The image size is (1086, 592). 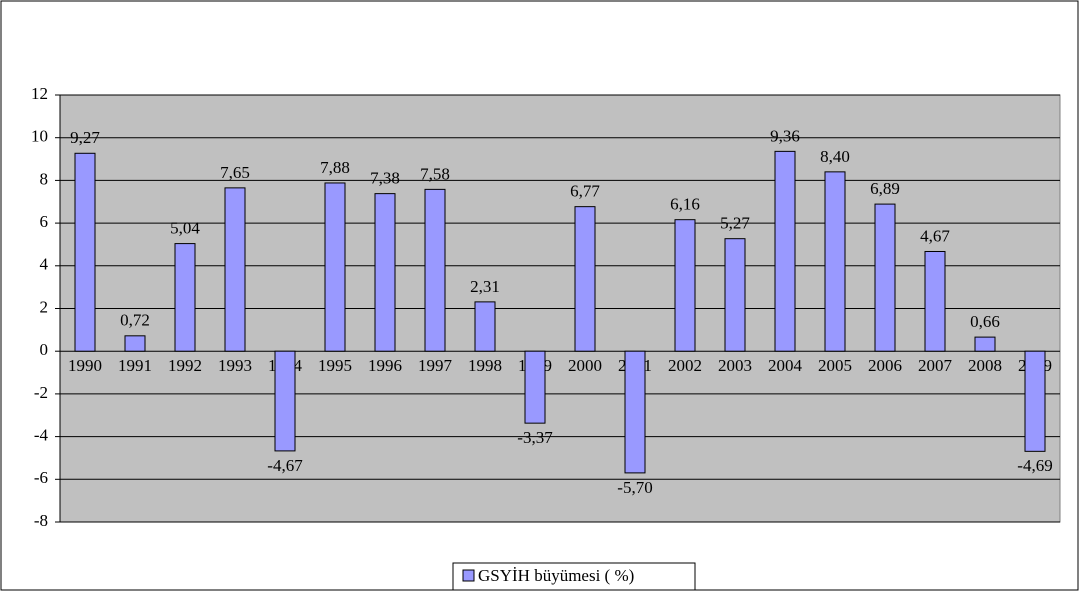 I want to click on x-tick-label: 2003, so click(x=735, y=365).